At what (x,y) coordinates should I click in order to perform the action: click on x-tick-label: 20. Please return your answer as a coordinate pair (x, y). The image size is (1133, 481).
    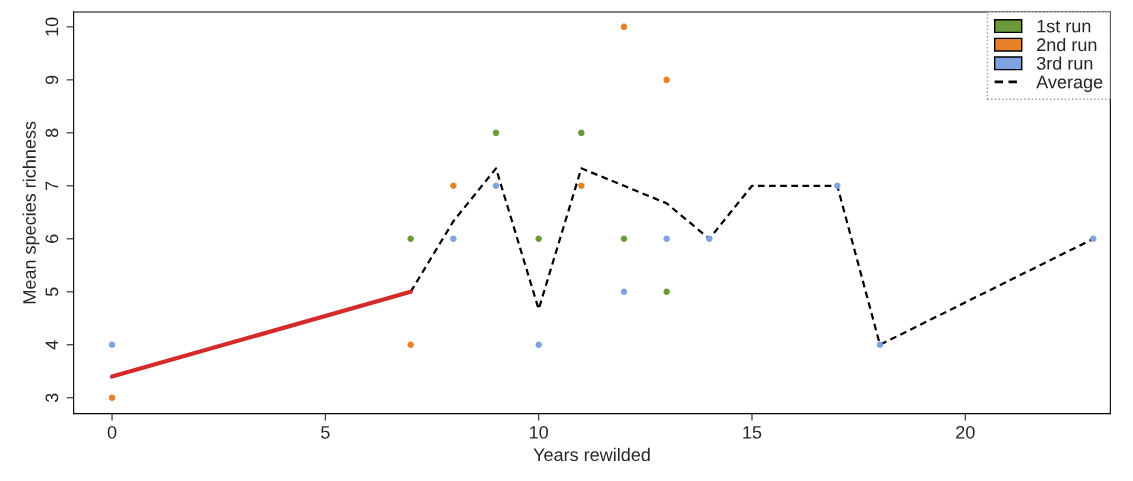
    Looking at the image, I should click on (965, 432).